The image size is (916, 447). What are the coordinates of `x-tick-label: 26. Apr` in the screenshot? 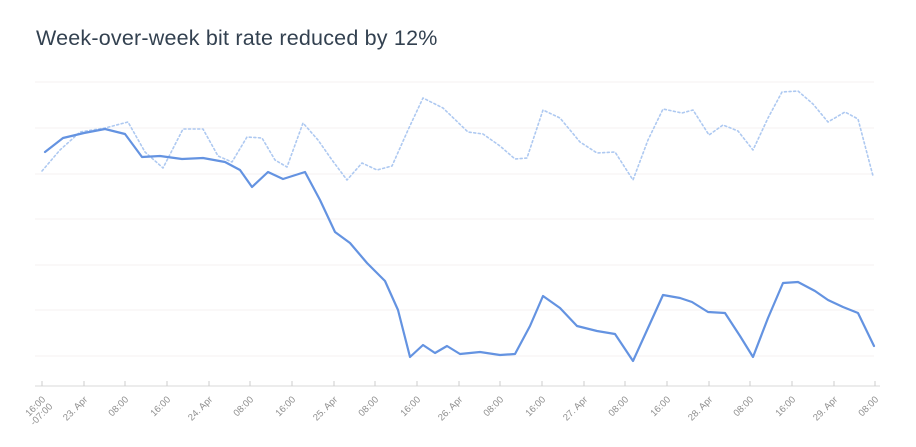 It's located at (450, 408).